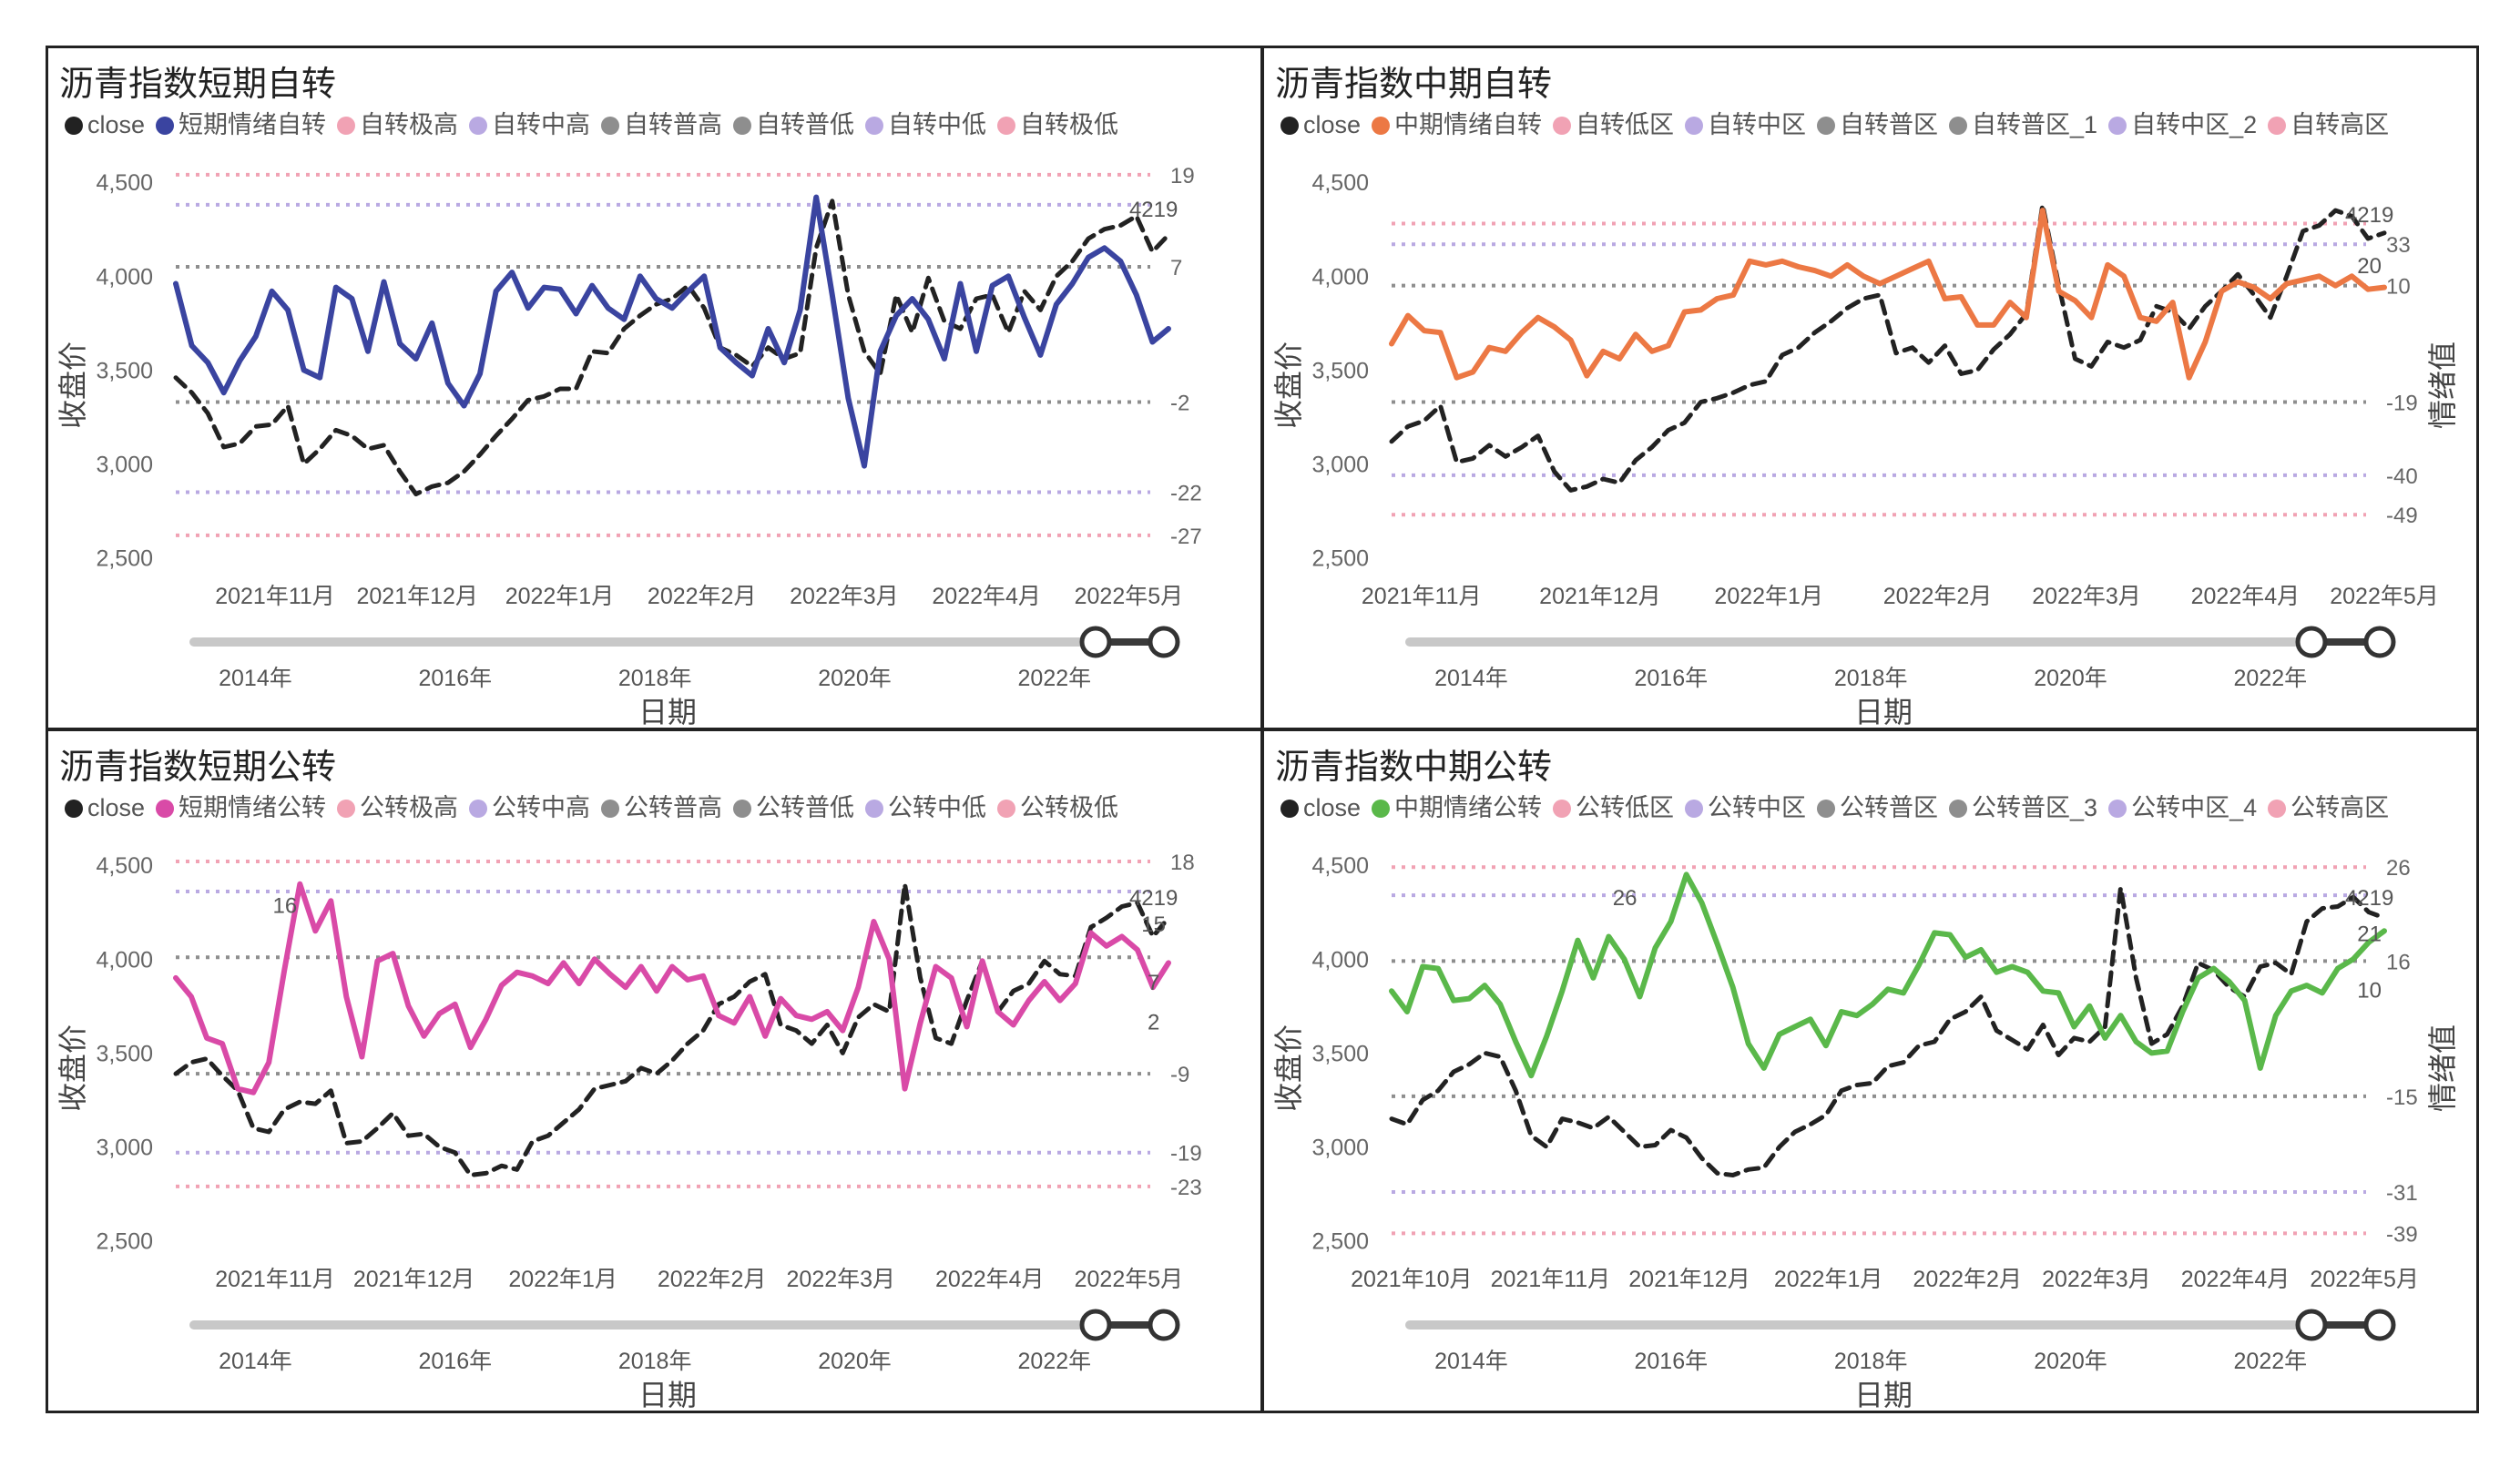 The width and height of the screenshot is (2520, 1457). I want to click on slider-tick-label: 2018年, so click(1871, 678).